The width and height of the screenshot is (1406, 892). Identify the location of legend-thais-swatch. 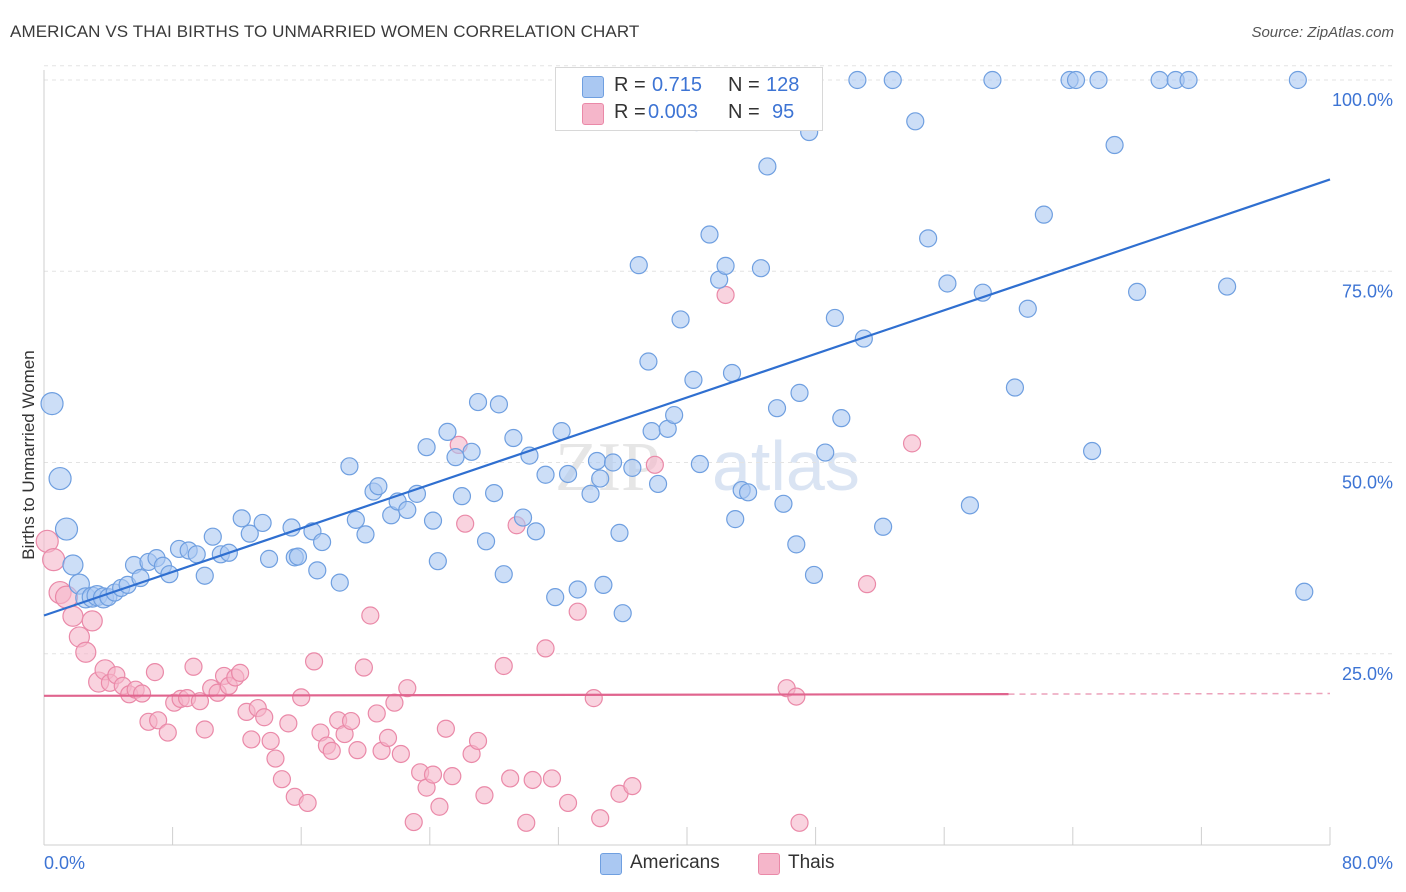
(769, 864).